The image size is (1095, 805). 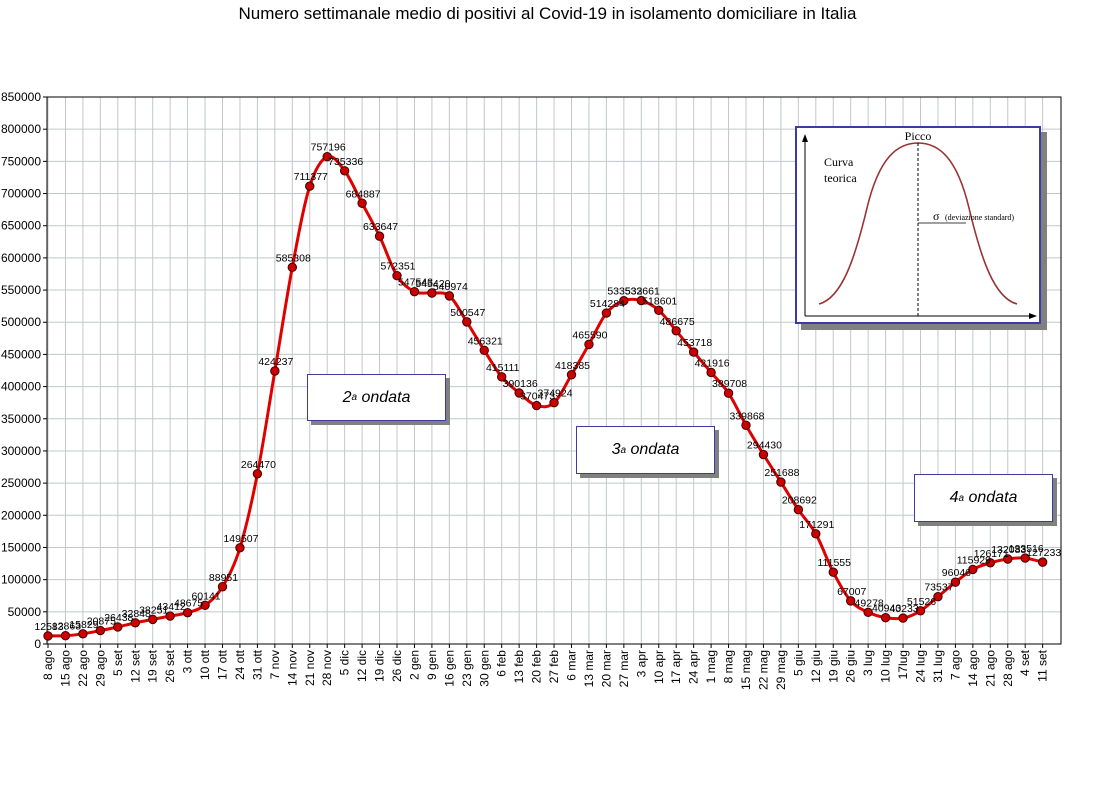 What do you see at coordinates (554, 667) in the screenshot?
I see `x-tick-label: 27 feb` at bounding box center [554, 667].